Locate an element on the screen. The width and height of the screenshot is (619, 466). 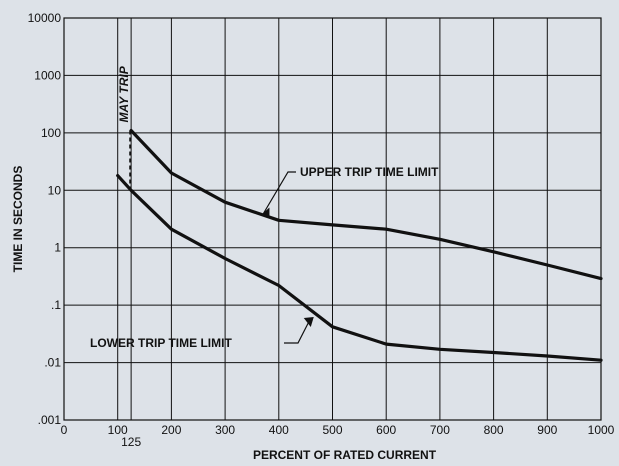
x-tick-label: 300 is located at coordinates (225, 430).